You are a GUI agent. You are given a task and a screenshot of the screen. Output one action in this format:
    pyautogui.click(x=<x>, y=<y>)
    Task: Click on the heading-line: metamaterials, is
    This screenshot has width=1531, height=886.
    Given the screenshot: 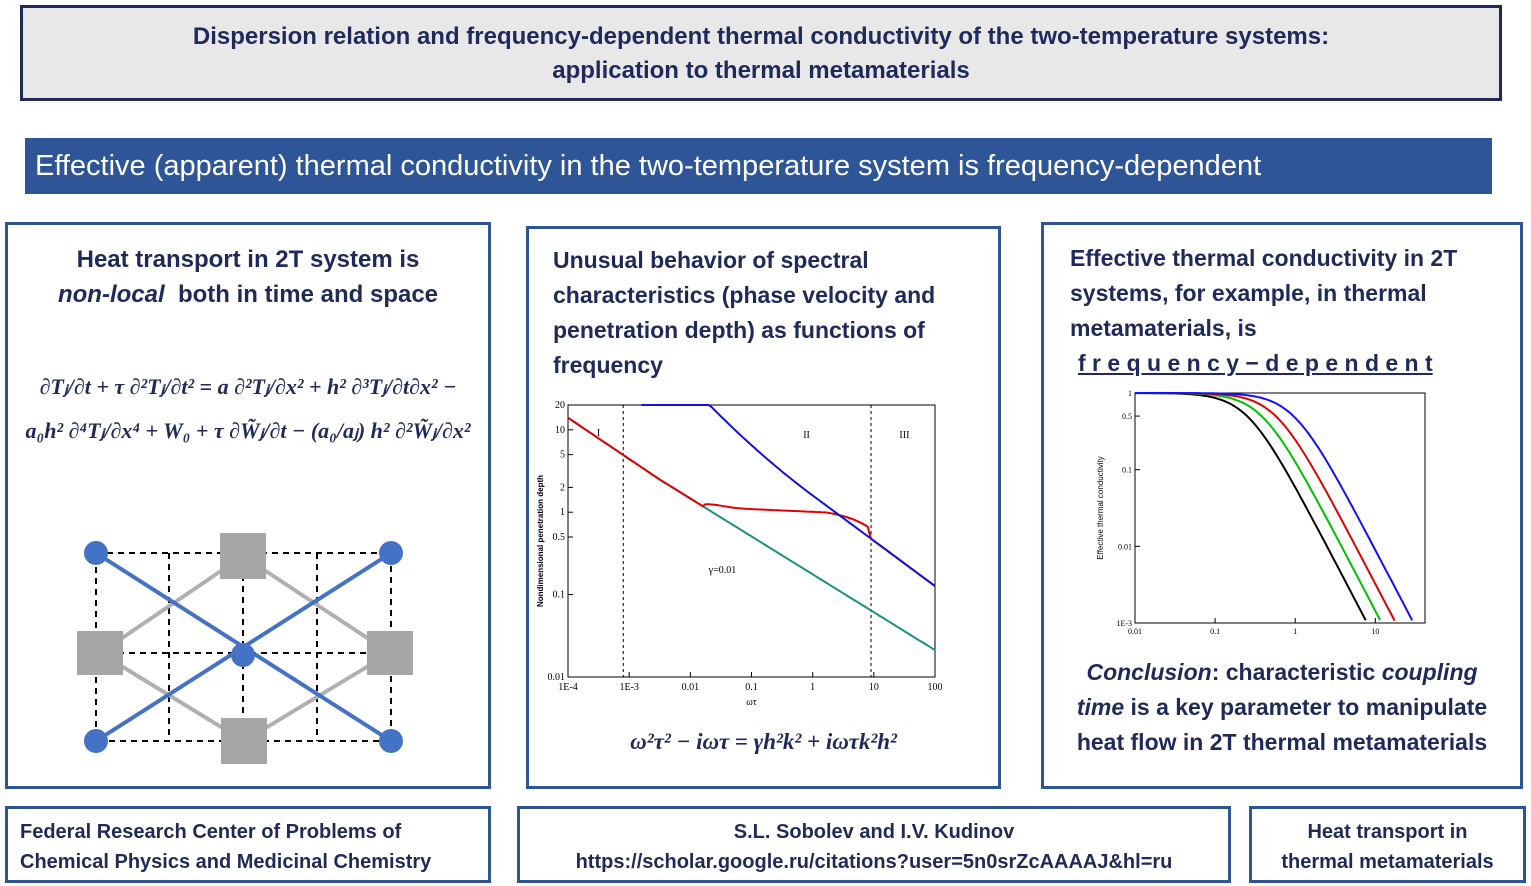 What is the action you would take?
    pyautogui.click(x=1163, y=328)
    